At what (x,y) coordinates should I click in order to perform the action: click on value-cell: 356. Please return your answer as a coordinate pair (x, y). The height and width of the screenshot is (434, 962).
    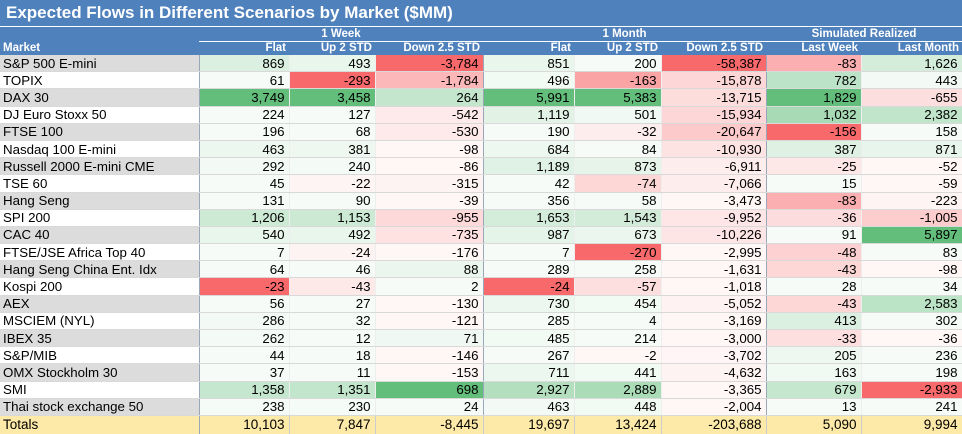
    Looking at the image, I should click on (529, 201).